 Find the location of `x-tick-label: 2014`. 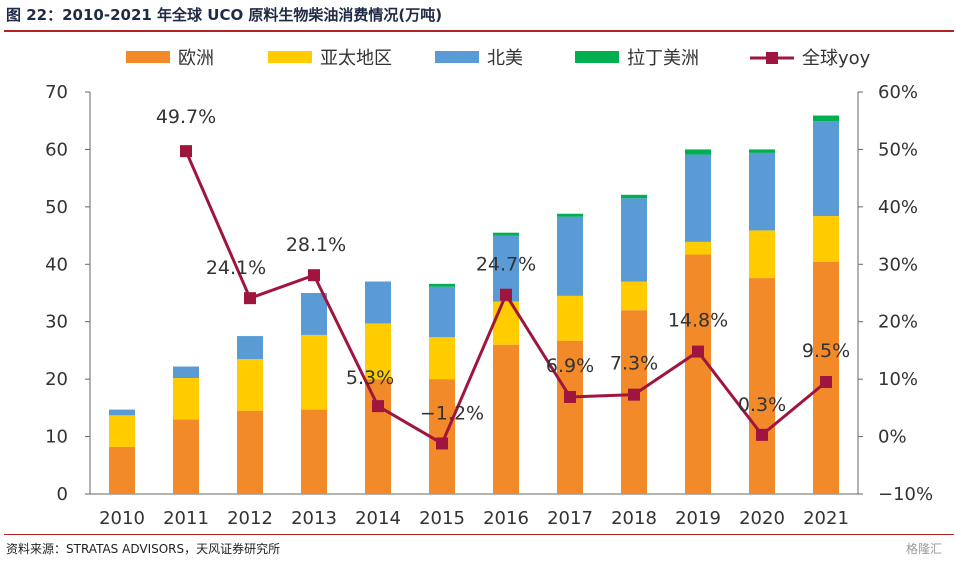

x-tick-label: 2014 is located at coordinates (378, 518).